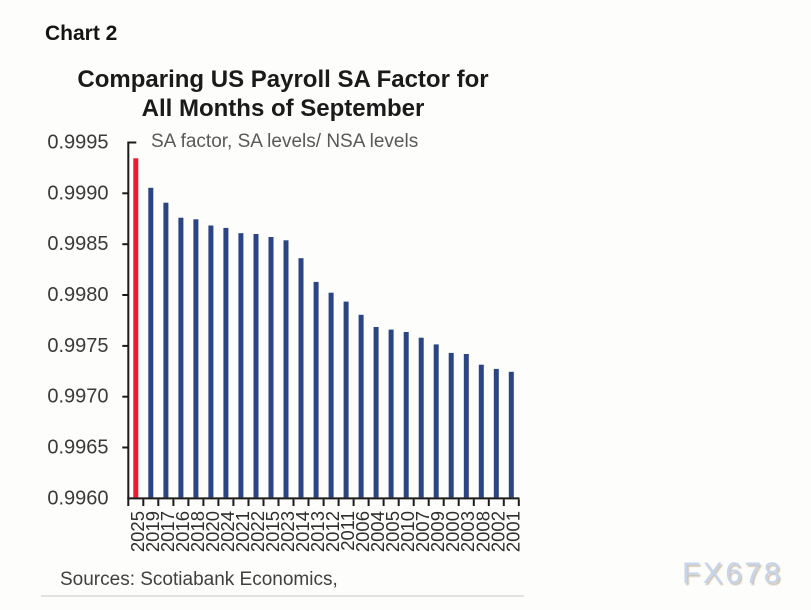  Describe the element at coordinates (422, 531) in the screenshot. I see `svg-text: 2007` at that location.